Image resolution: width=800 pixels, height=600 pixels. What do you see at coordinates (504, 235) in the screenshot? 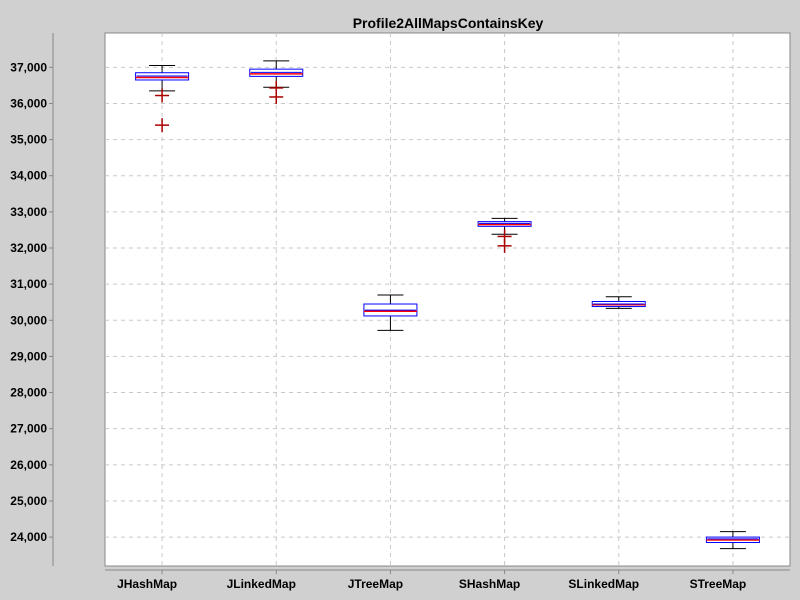
I see `box-shashmap` at bounding box center [504, 235].